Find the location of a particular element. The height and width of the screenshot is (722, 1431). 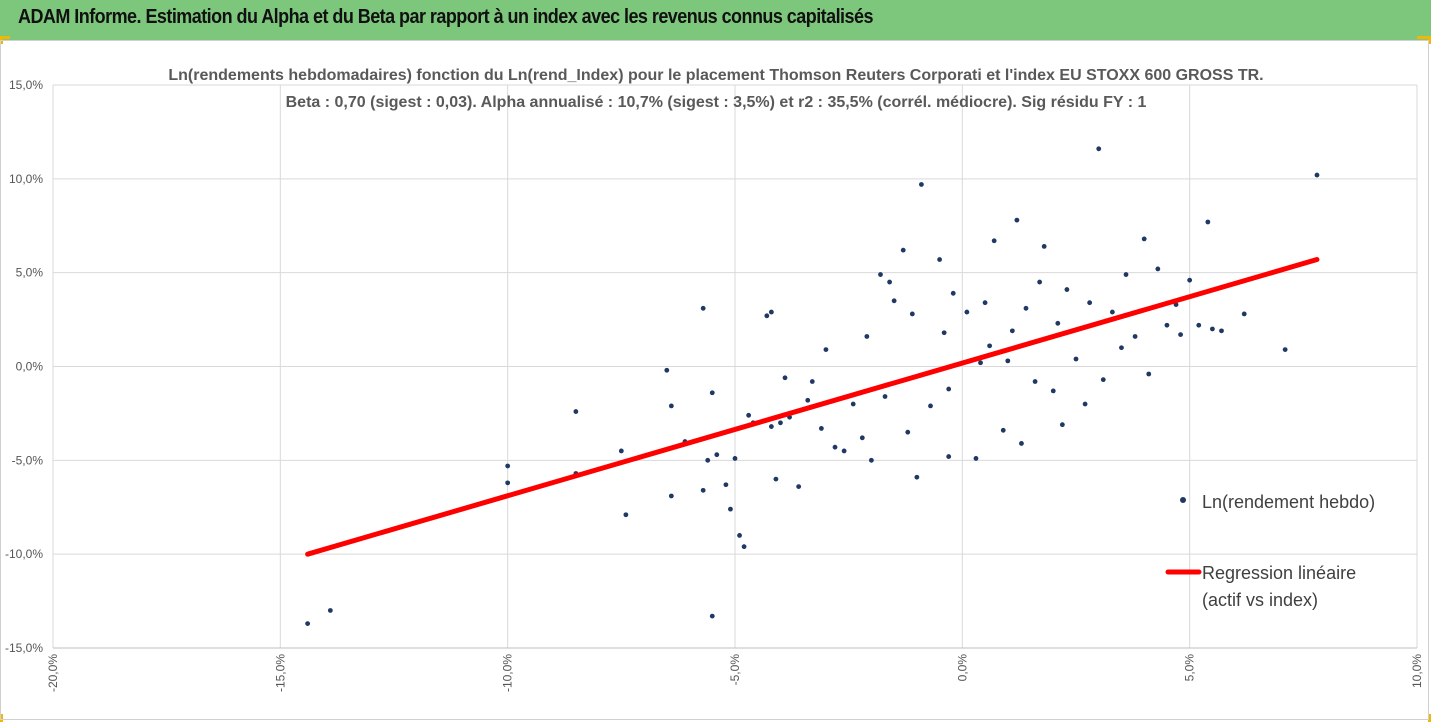

y-tick-label: 5,0% is located at coordinates (30, 273).